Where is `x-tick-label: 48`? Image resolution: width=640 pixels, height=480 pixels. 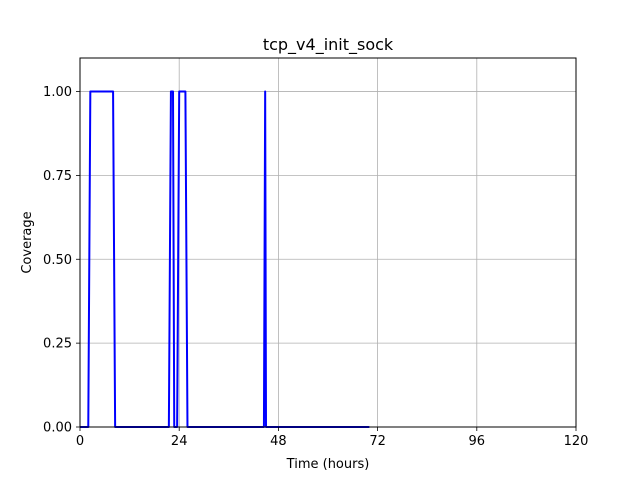 x-tick-label: 48 is located at coordinates (278, 441).